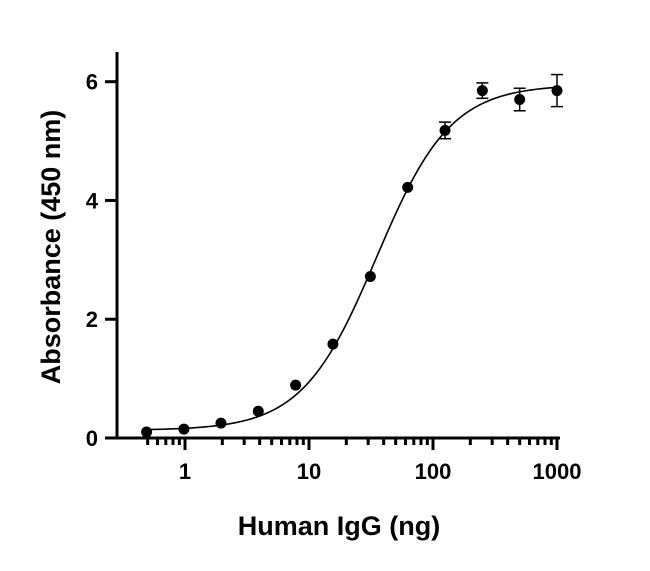 This screenshot has height=571, width=650. What do you see at coordinates (92, 82) in the screenshot?
I see `y-tick-label: 6` at bounding box center [92, 82].